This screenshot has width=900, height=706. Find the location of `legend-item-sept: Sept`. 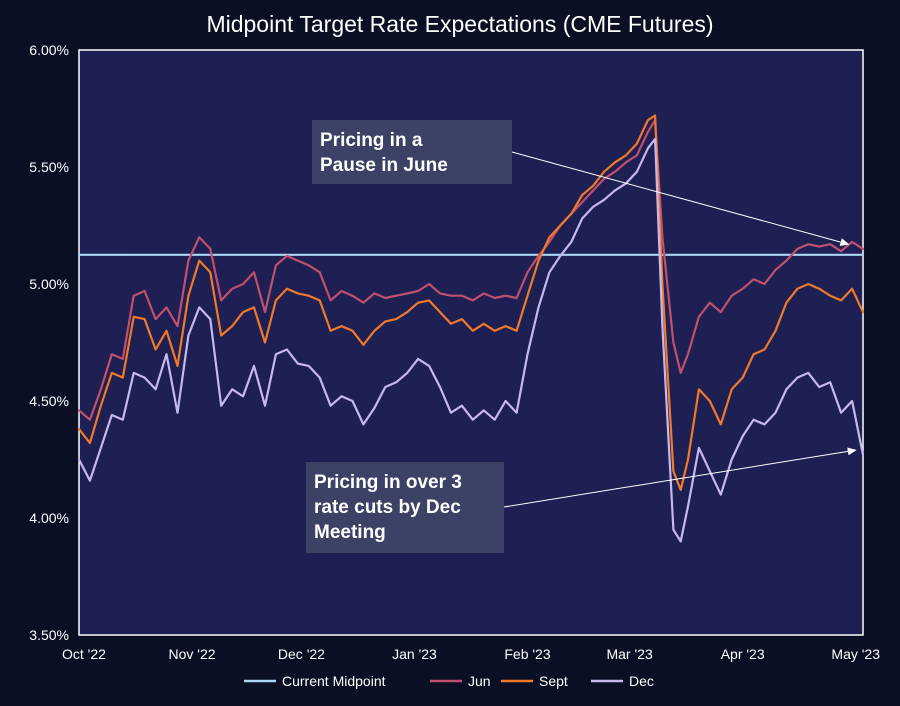

legend-item-sept: Sept is located at coordinates (534, 681).